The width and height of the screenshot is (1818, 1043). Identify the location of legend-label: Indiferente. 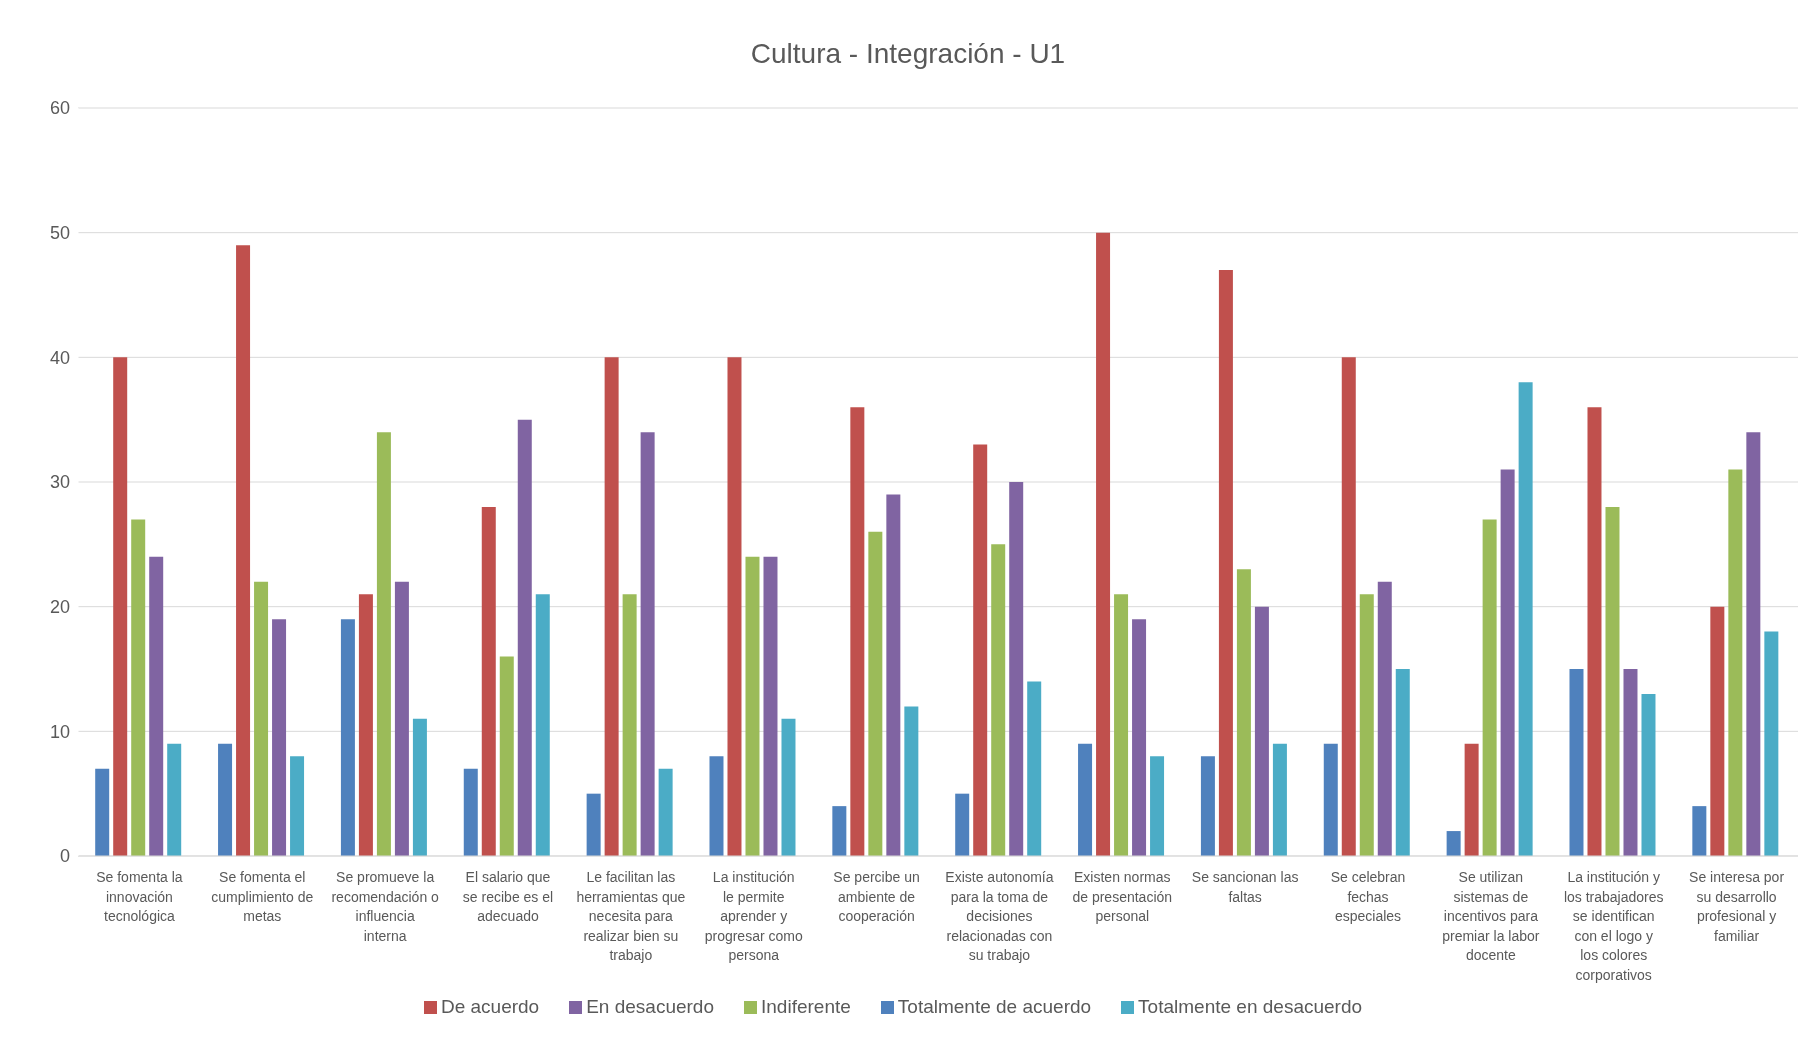
(806, 1006).